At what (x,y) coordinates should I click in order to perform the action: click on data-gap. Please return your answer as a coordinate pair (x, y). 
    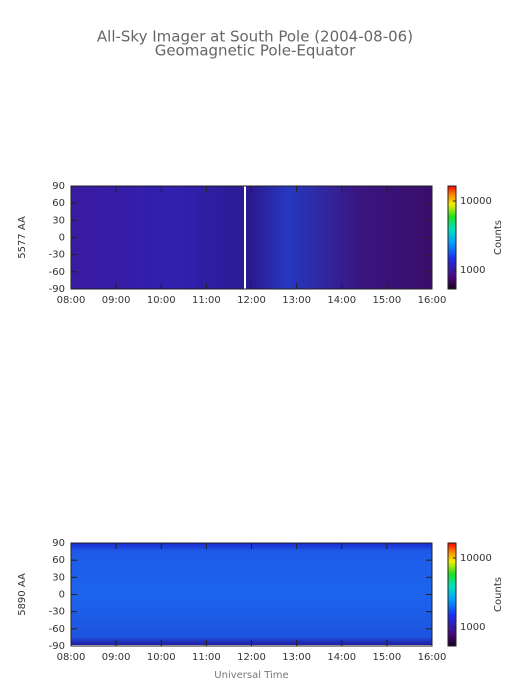
    Looking at the image, I should click on (245, 237).